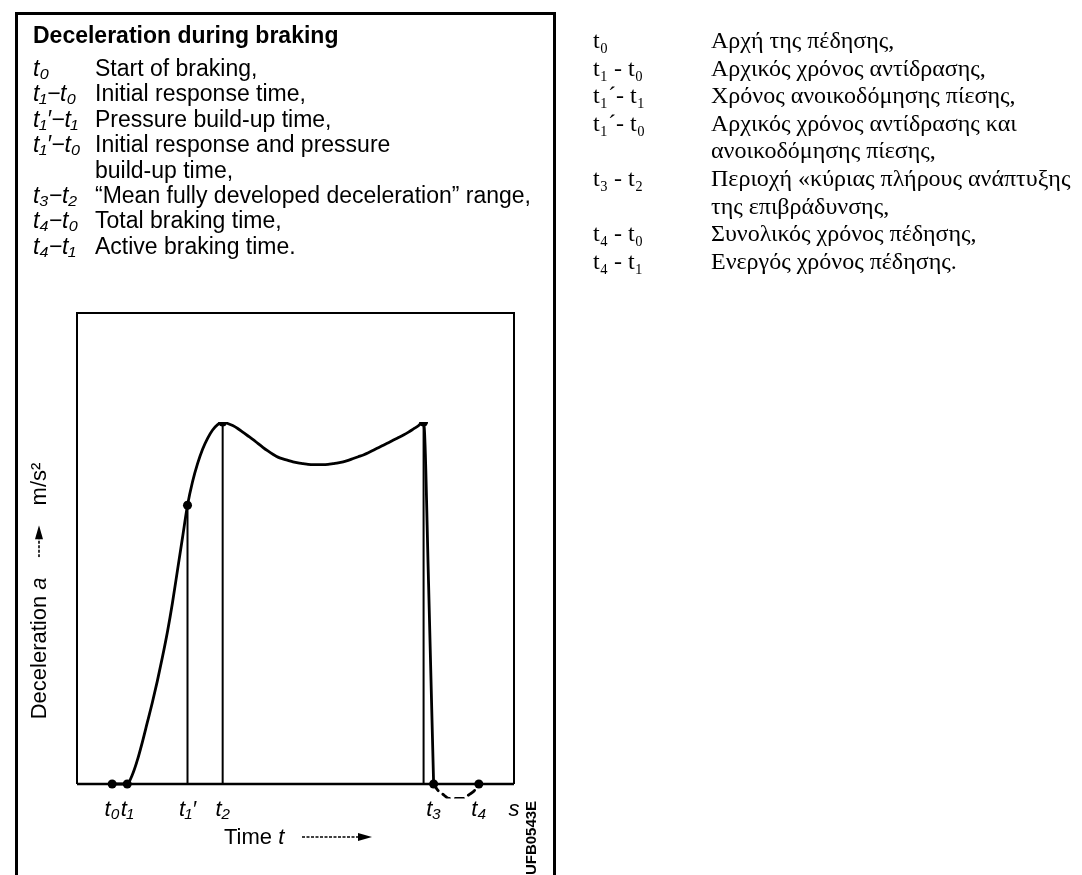  Describe the element at coordinates (157, 220) in the screenshot. I see `text: t₄−t₀ Total braking time,` at that location.